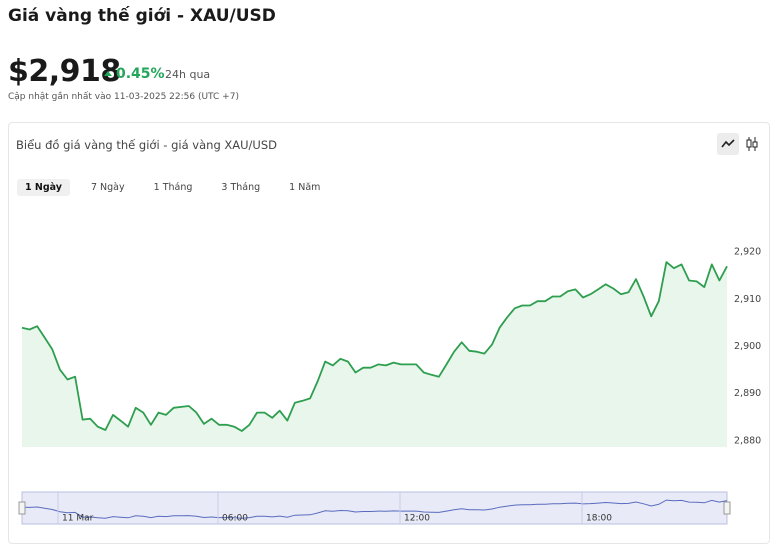 This screenshot has height=544, width=770. What do you see at coordinates (43, 187) in the screenshot?
I see `range-tab: 1 Ngày` at bounding box center [43, 187].